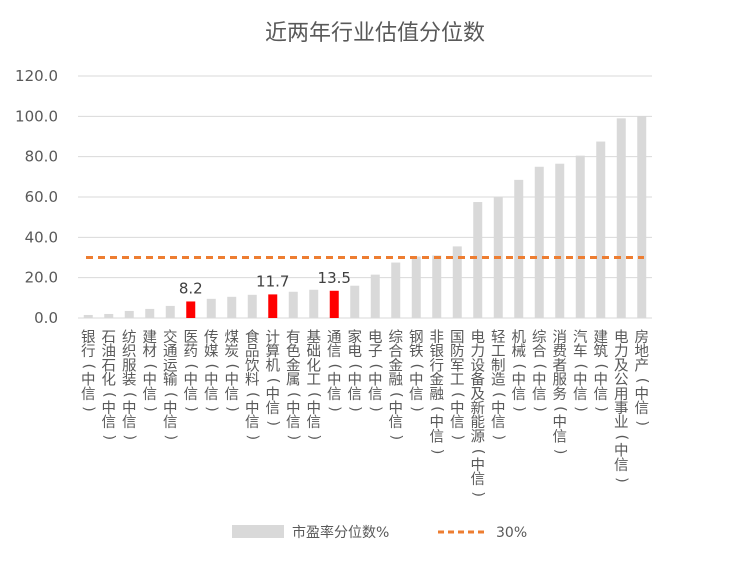 The image size is (750, 565). I want to click on x-tick-label-char: 造, so click(498, 380).